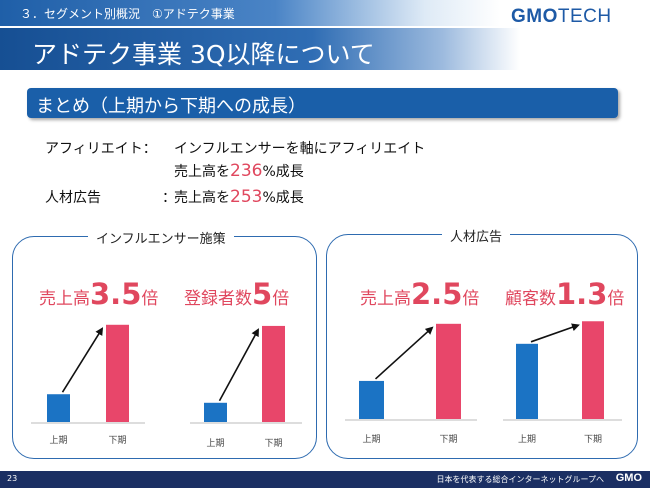  What do you see at coordinates (161, 237) in the screenshot?
I see `influencer-panel-title: インフルエンサー施策` at bounding box center [161, 237].